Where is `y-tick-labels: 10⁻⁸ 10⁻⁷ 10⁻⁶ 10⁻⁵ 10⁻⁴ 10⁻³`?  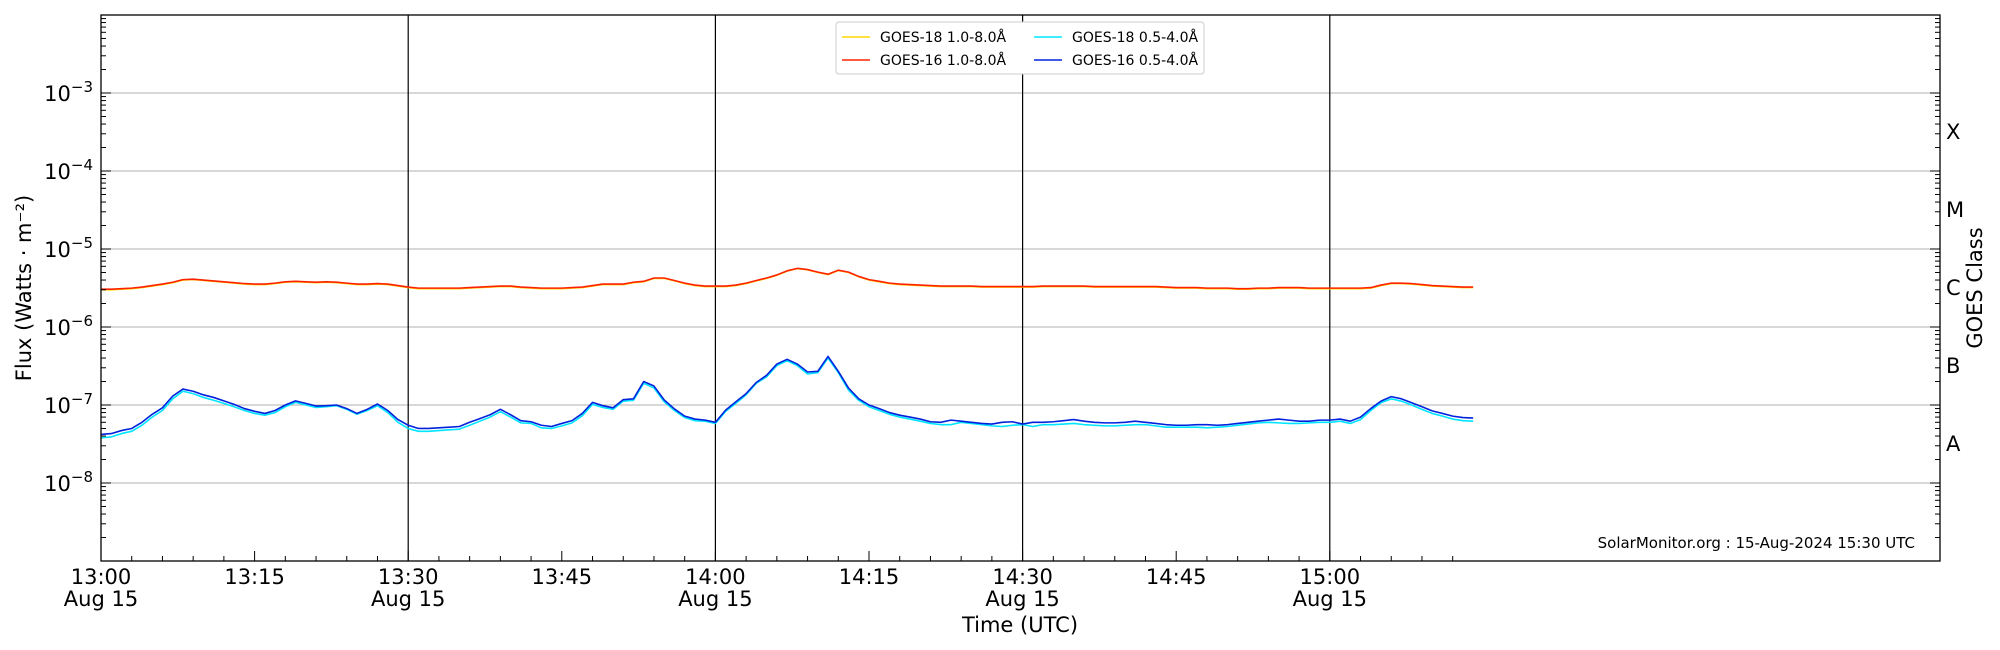 y-tick-labels: 10⁻⁸ 10⁻⁷ 10⁻⁶ 10⁻⁵ 10⁻⁴ 10⁻³ is located at coordinates (68, 287).